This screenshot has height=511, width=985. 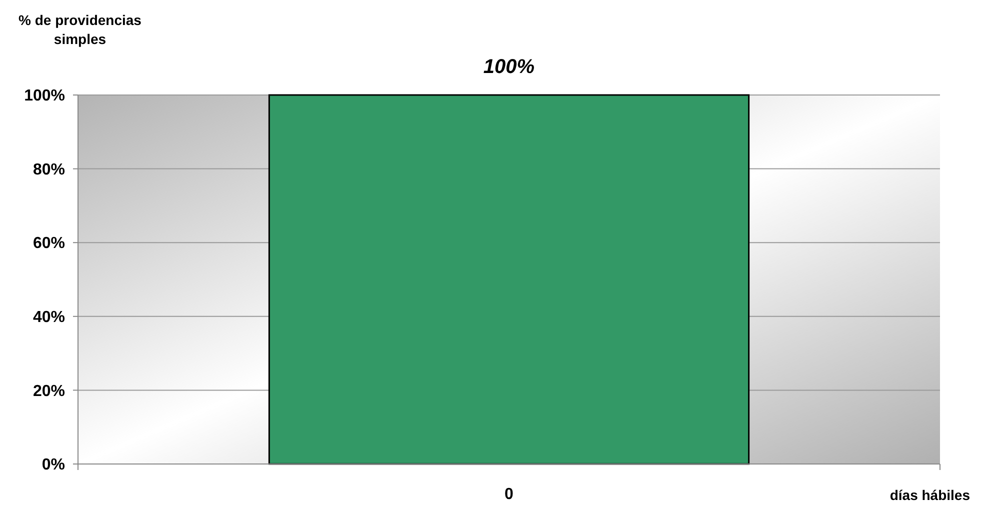 I want to click on x-tick-label: 0, so click(x=509, y=494).